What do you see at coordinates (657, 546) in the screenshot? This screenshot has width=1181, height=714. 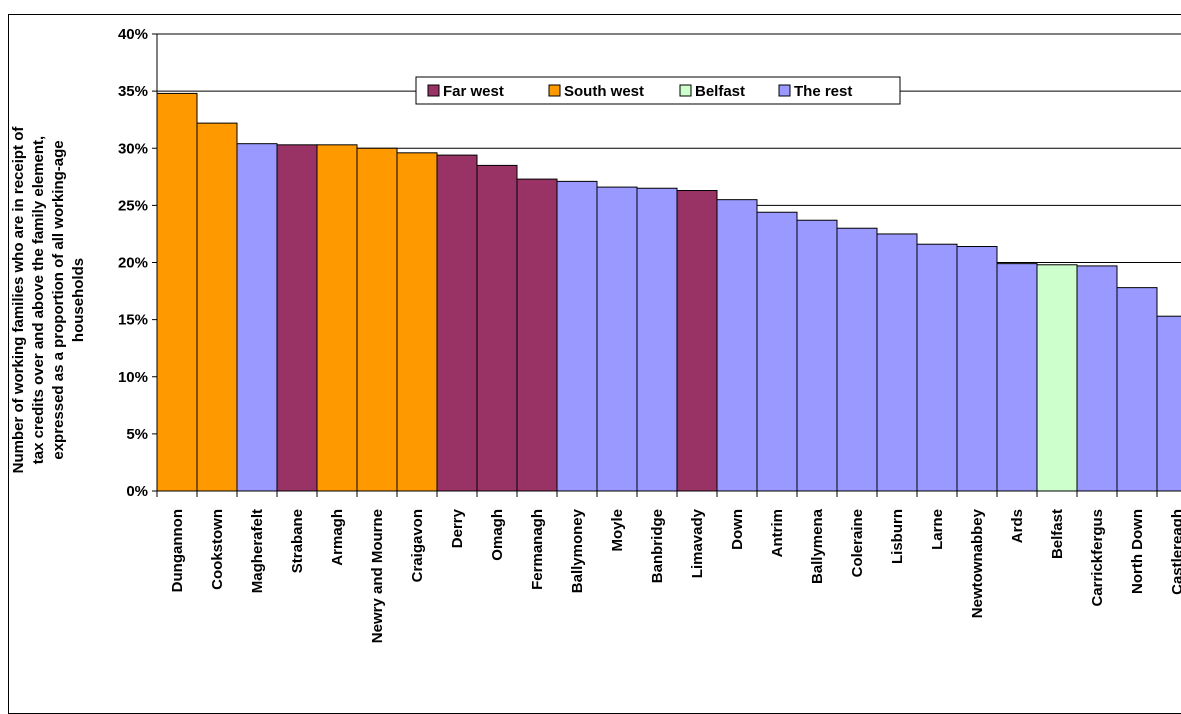 I see `x-tick-label: Banbridge` at bounding box center [657, 546].